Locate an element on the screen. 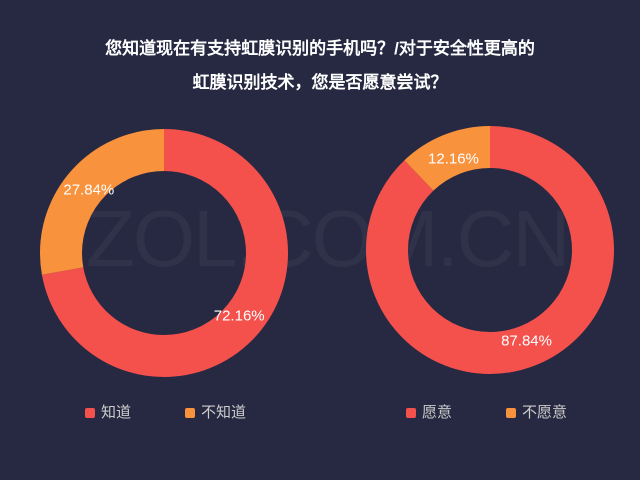  legend-item-不愿意: 不愿意 is located at coordinates (536, 413).